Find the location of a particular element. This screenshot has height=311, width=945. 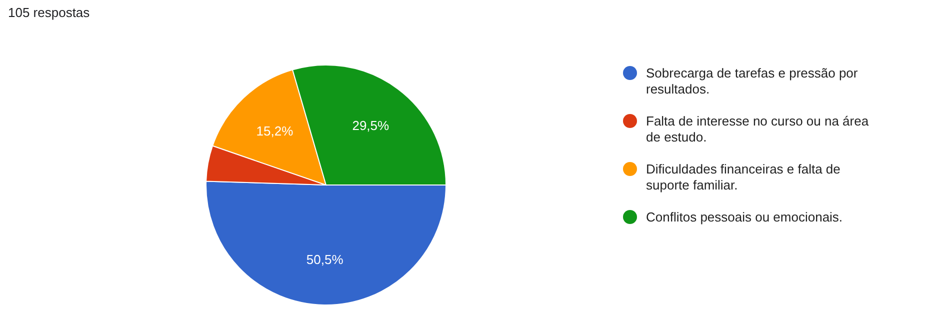

legend-label: Dificuldades financeiras e falta de suporte familiar. is located at coordinates (743, 177).